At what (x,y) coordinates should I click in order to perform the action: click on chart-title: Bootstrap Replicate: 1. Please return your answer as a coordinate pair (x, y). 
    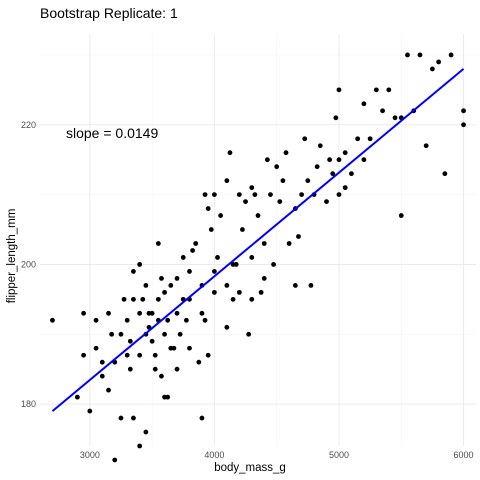
    Looking at the image, I should click on (109, 13).